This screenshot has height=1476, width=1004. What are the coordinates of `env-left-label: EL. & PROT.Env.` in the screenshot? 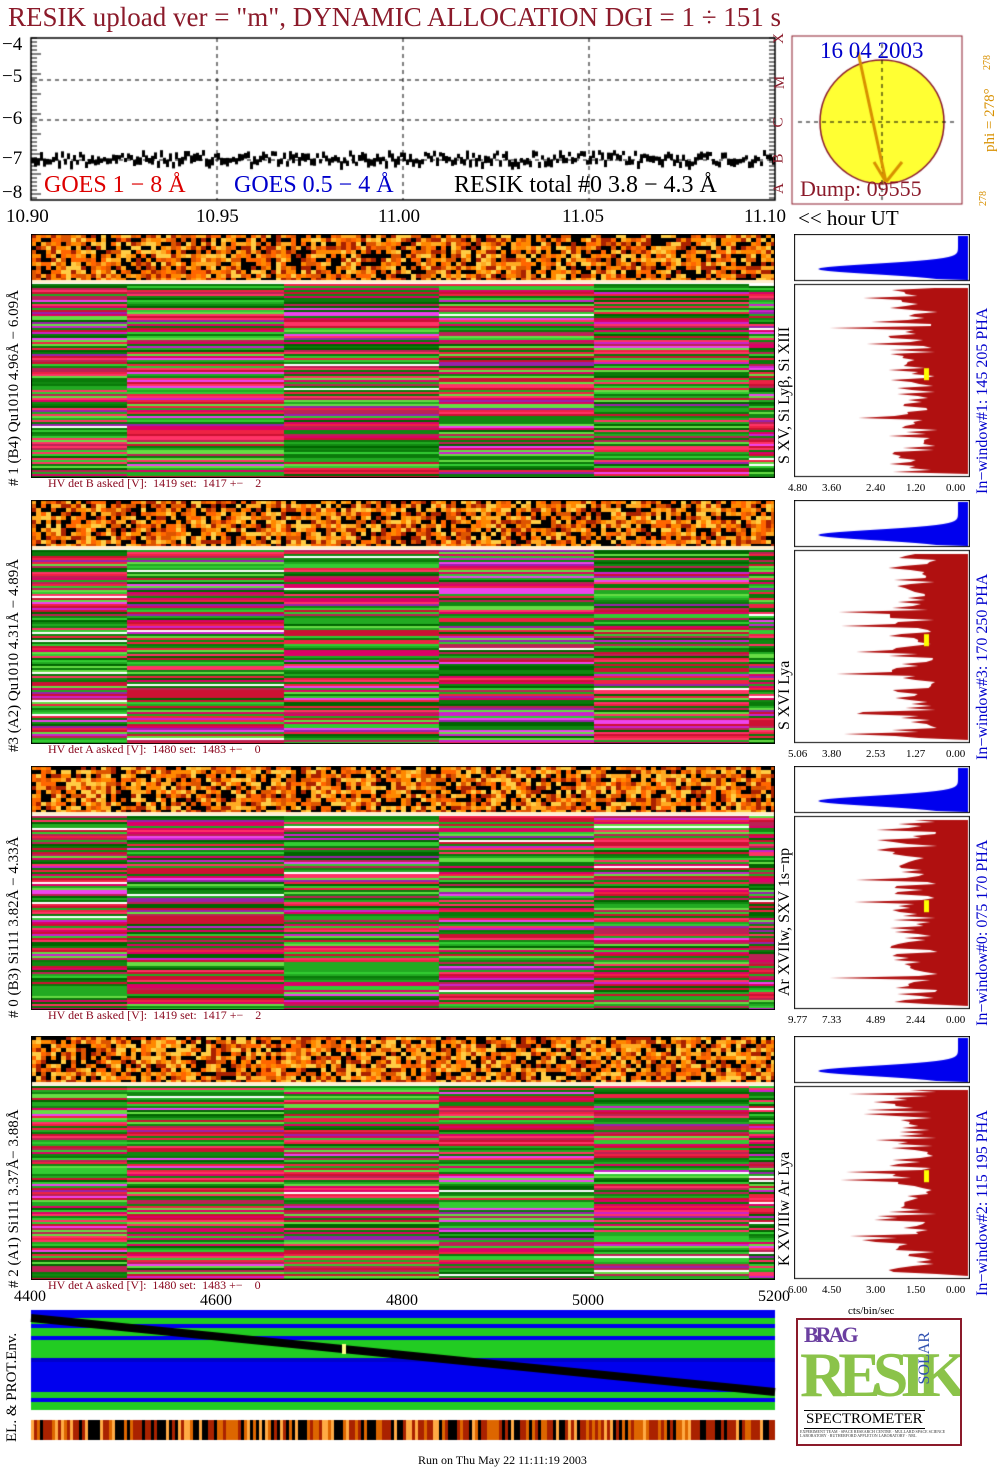 It's located at (12, 1387).